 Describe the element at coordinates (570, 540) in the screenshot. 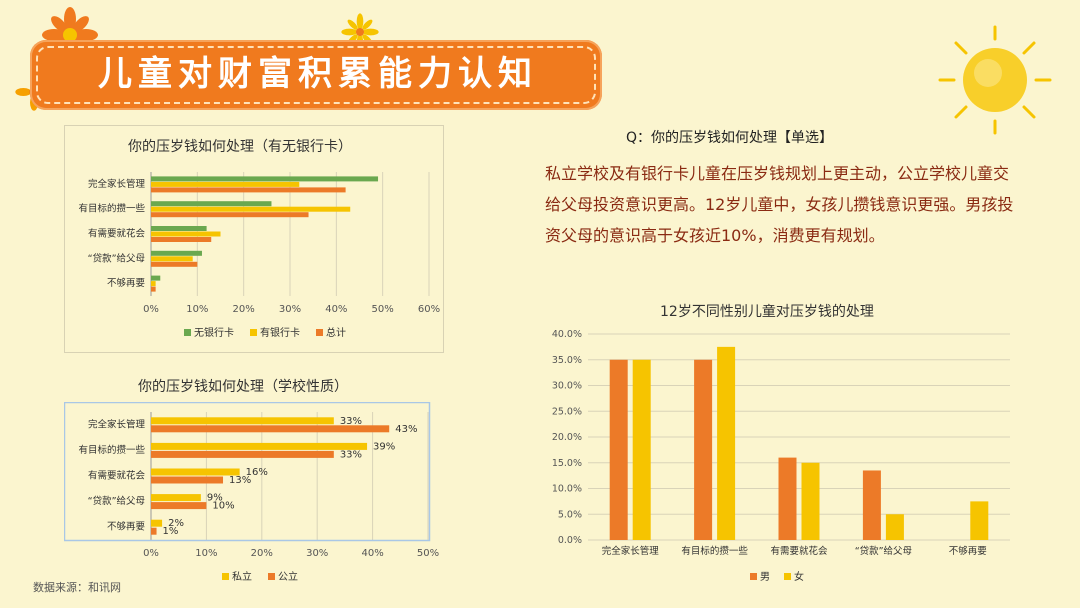

I see `y-tick-label: 0.0%` at that location.